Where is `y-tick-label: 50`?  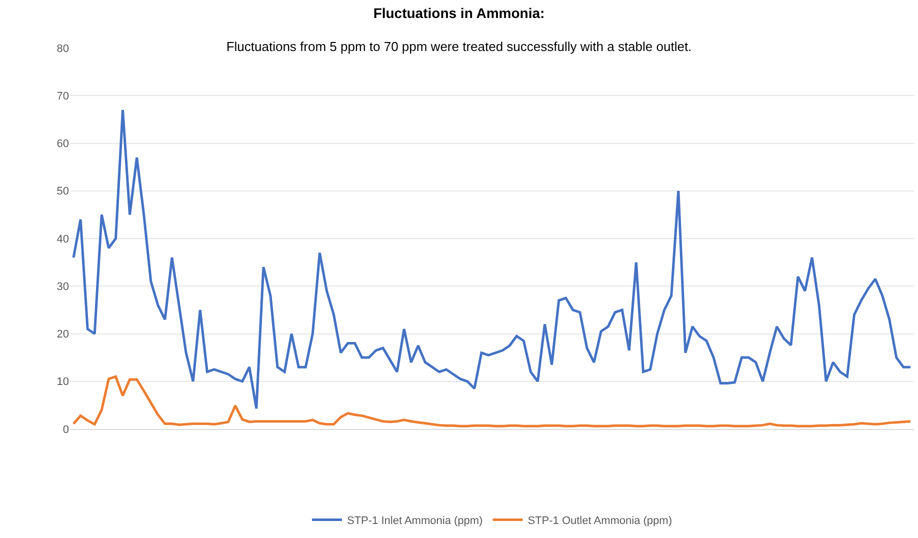
y-tick-label: 50 is located at coordinates (62, 192).